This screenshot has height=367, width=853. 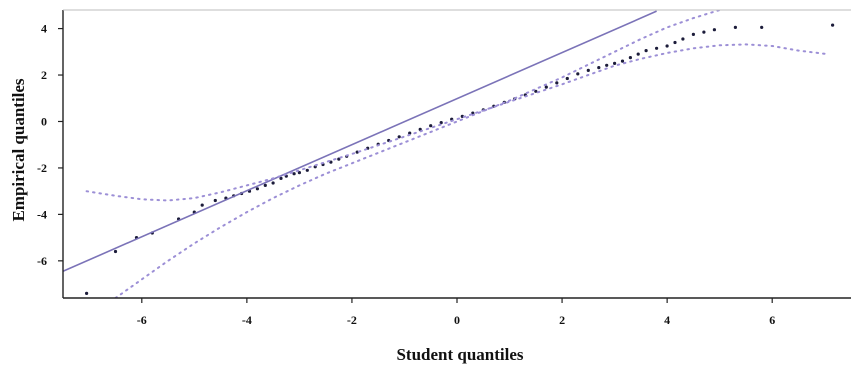 I want to click on y-tick-label: -4, so click(x=42, y=214).